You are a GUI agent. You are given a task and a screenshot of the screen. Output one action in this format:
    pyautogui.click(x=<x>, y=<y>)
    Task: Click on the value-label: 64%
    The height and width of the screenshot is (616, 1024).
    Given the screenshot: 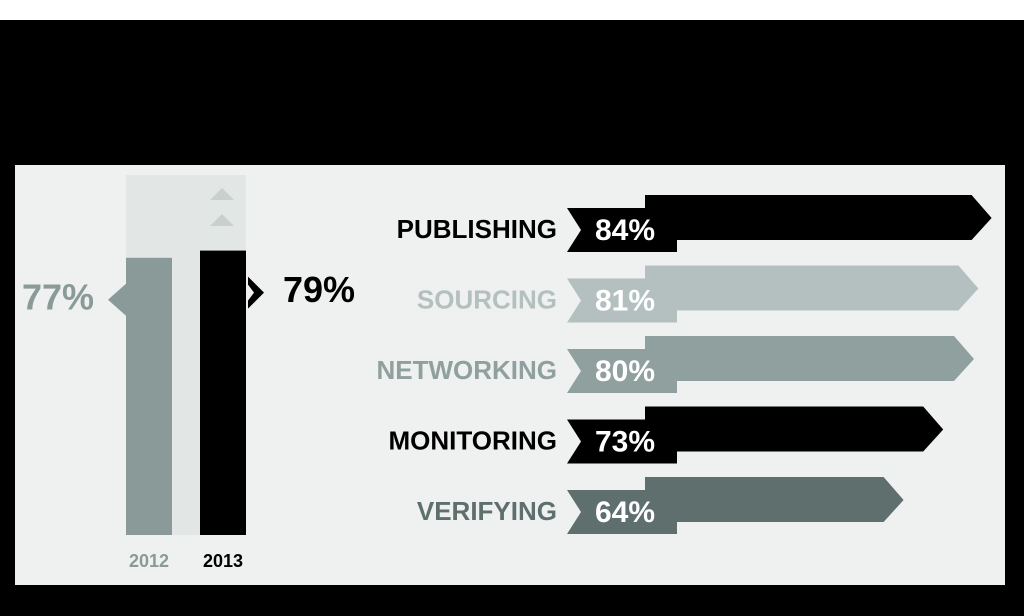 What is the action you would take?
    pyautogui.click(x=625, y=512)
    